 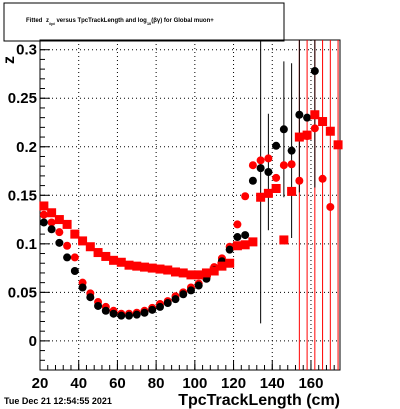 I want to click on x-axis-title: TpcTrackLength (cm), so click(x=259, y=400).